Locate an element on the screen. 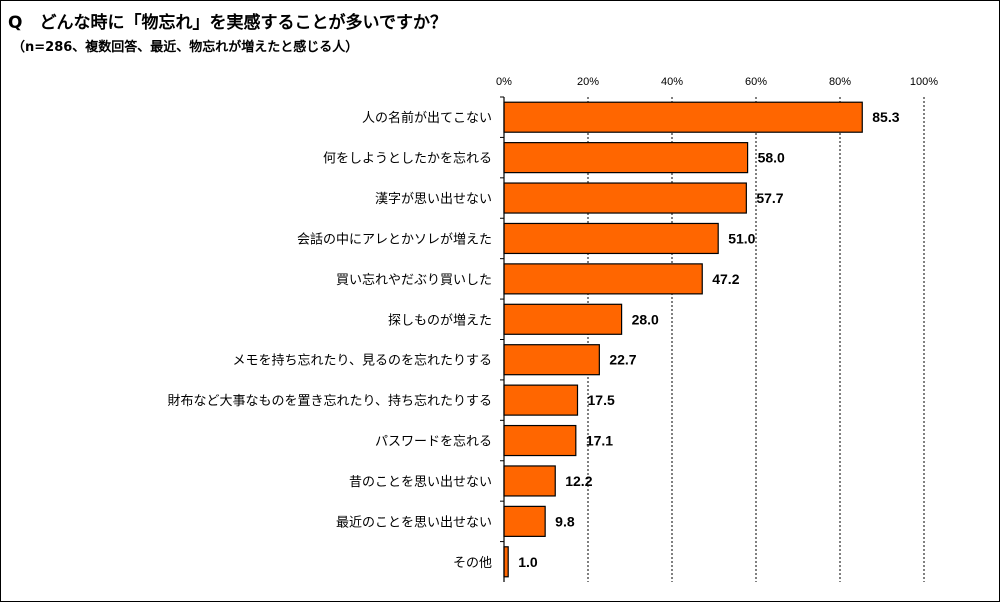 This screenshot has height=602, width=1000. category-label: パスワードを忘れる is located at coordinates (433, 442).